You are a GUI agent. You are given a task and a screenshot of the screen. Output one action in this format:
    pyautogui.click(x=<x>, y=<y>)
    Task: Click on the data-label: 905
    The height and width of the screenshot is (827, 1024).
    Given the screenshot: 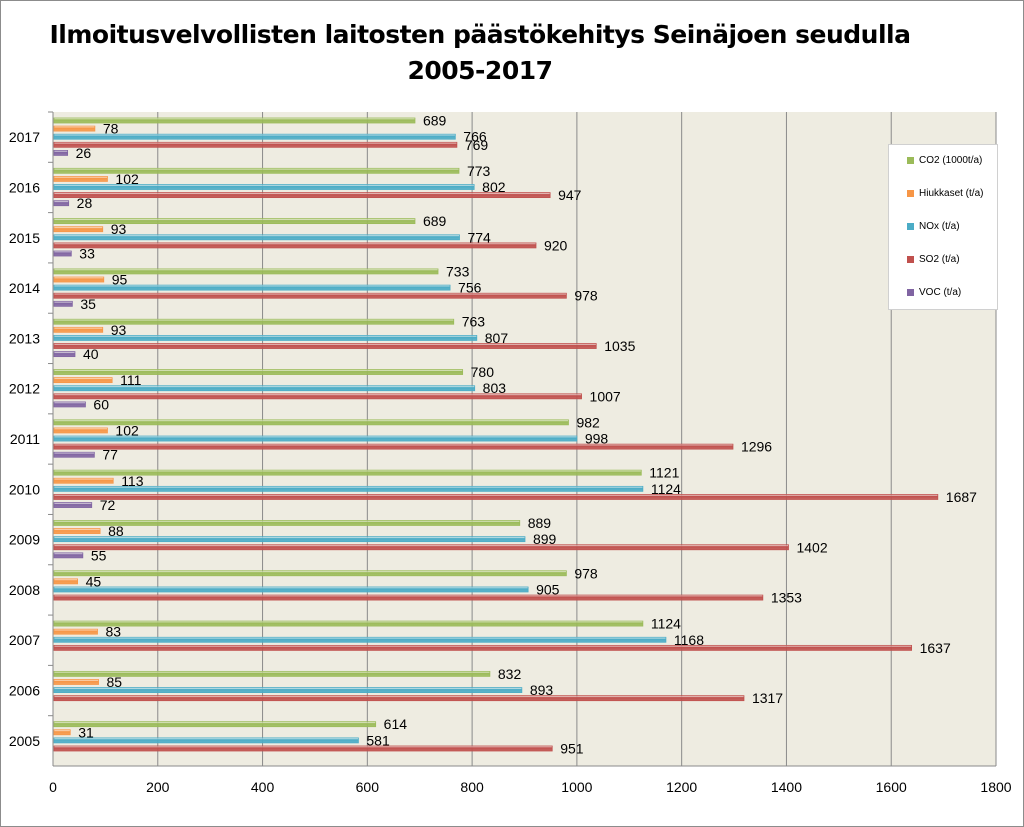 What is the action you would take?
    pyautogui.click(x=548, y=589)
    